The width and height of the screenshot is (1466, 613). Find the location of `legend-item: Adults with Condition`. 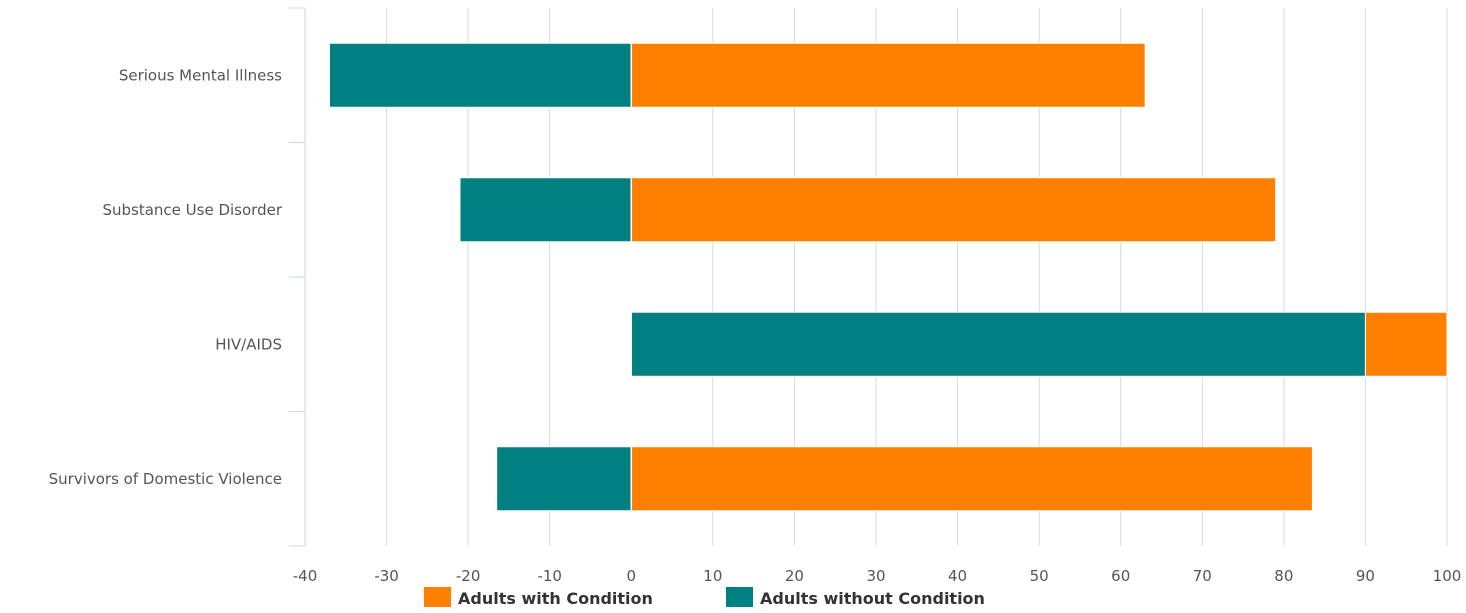

legend-item: Adults with Condition is located at coordinates (538, 597).